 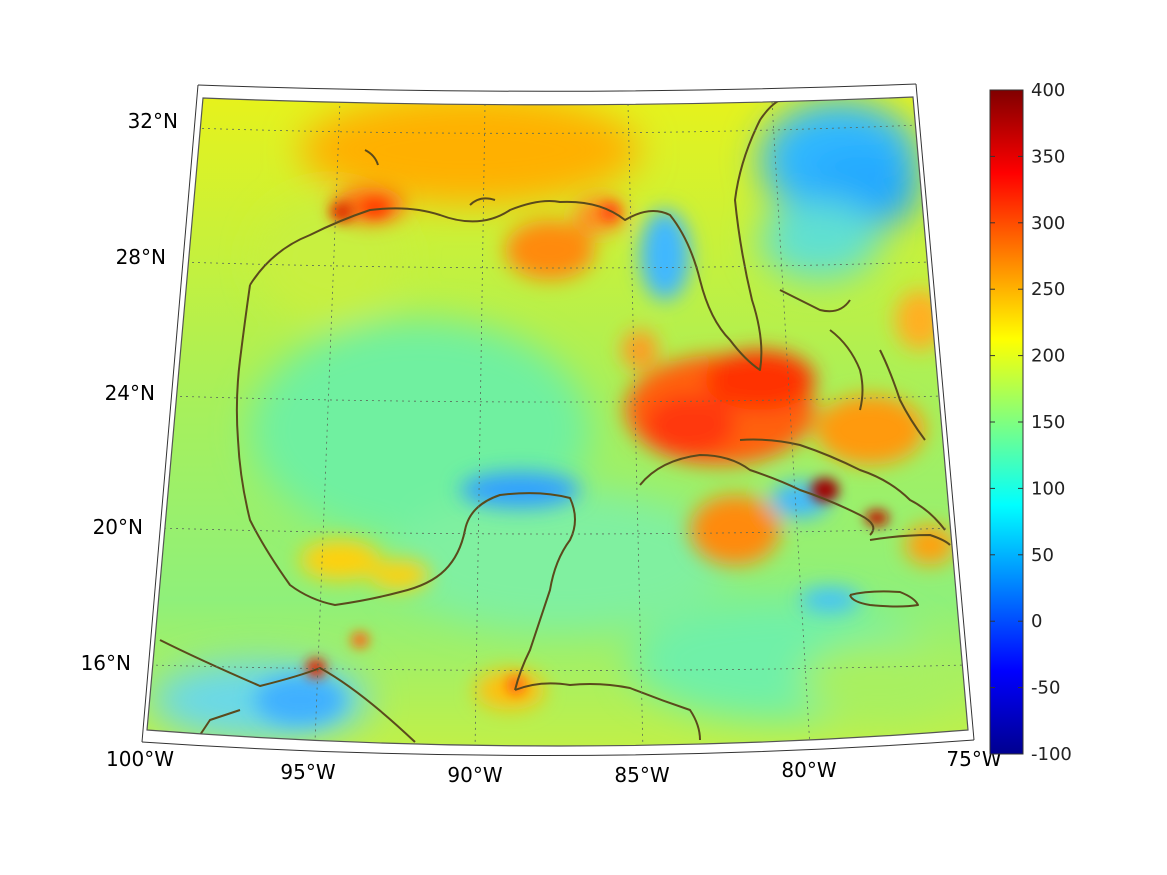 I want to click on lat-label-24: 24°N, so click(x=130, y=393).